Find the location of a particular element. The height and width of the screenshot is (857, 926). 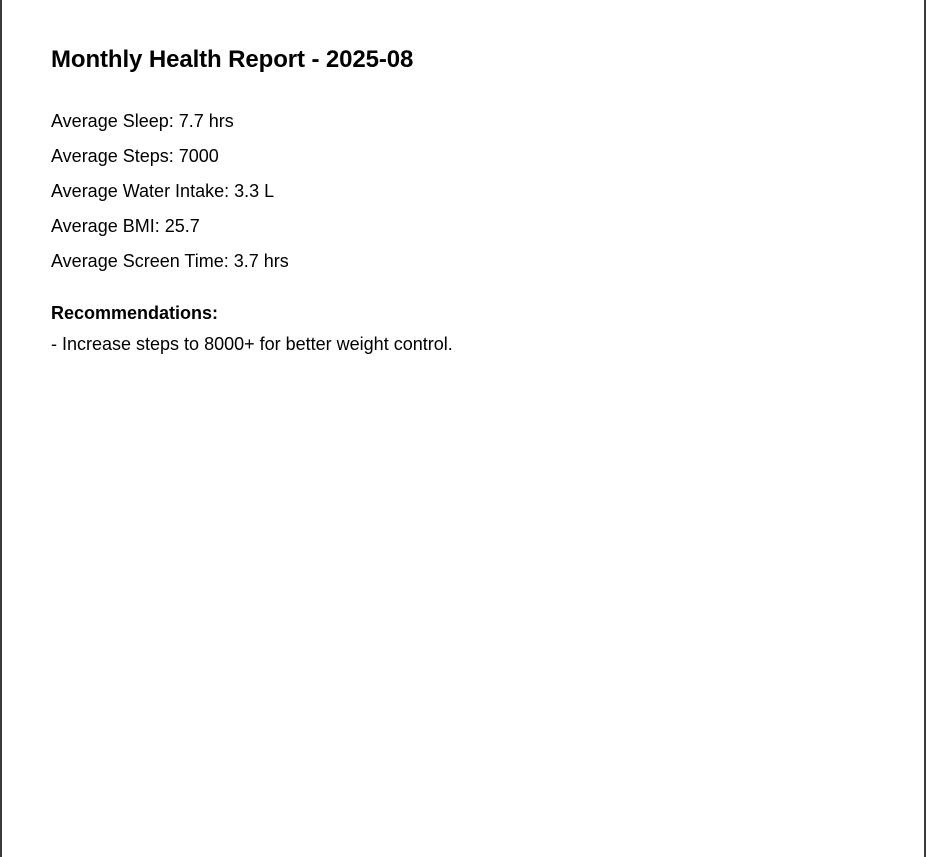

metric-average-screen-time: Average Screen Time: 3.7 hrs is located at coordinates (170, 261).